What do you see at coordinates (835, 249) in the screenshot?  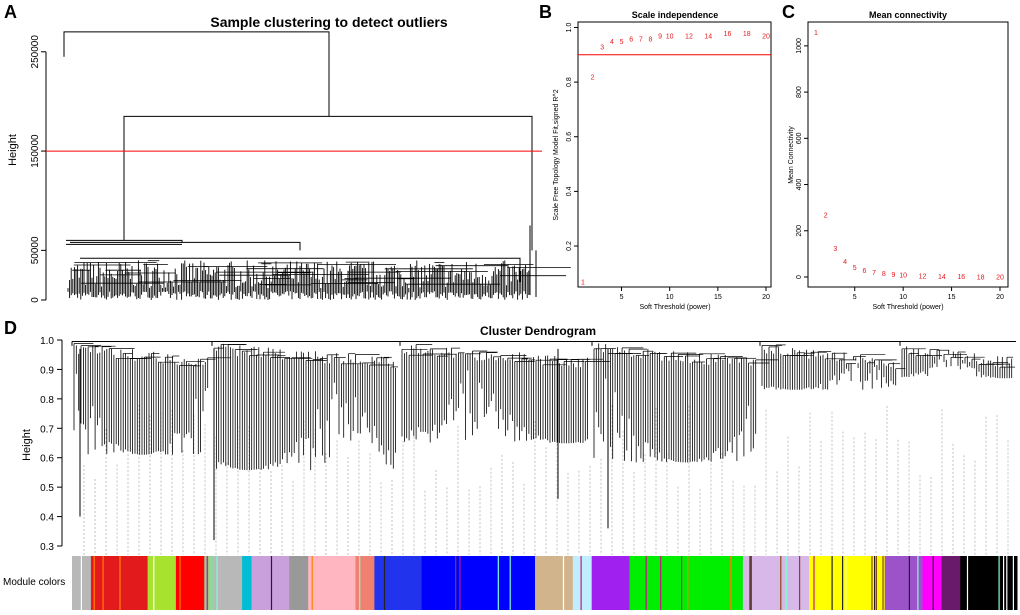 I see `panel-c-point: 3` at bounding box center [835, 249].